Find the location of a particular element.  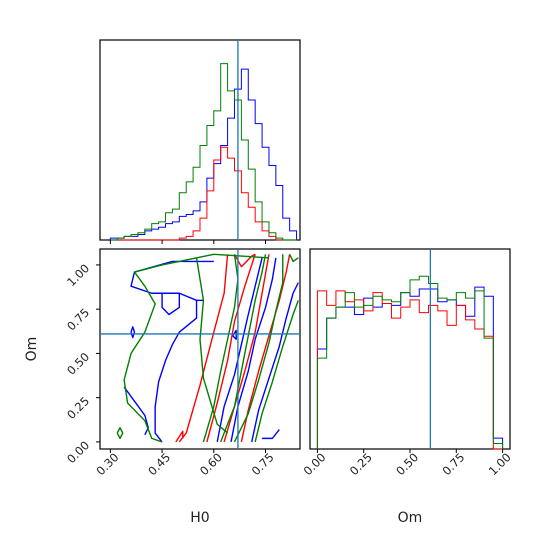

scatter-x-tick-label: 0.75 is located at coordinates (263, 464).